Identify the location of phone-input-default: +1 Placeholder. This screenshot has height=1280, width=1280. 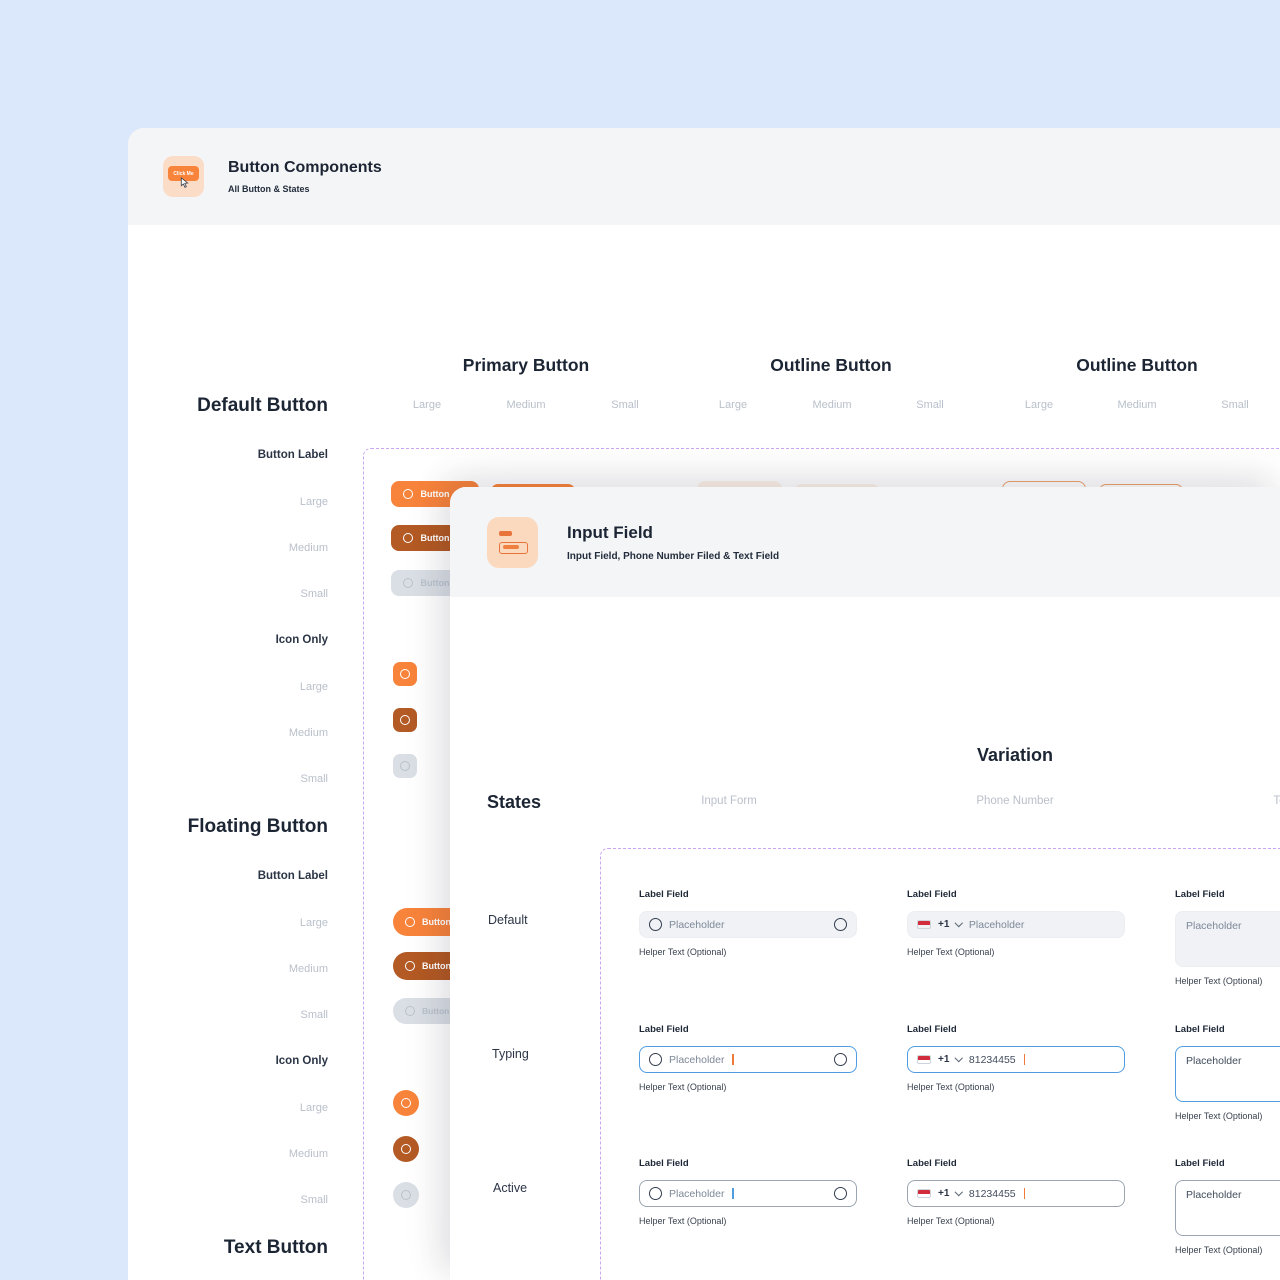
(1016, 924).